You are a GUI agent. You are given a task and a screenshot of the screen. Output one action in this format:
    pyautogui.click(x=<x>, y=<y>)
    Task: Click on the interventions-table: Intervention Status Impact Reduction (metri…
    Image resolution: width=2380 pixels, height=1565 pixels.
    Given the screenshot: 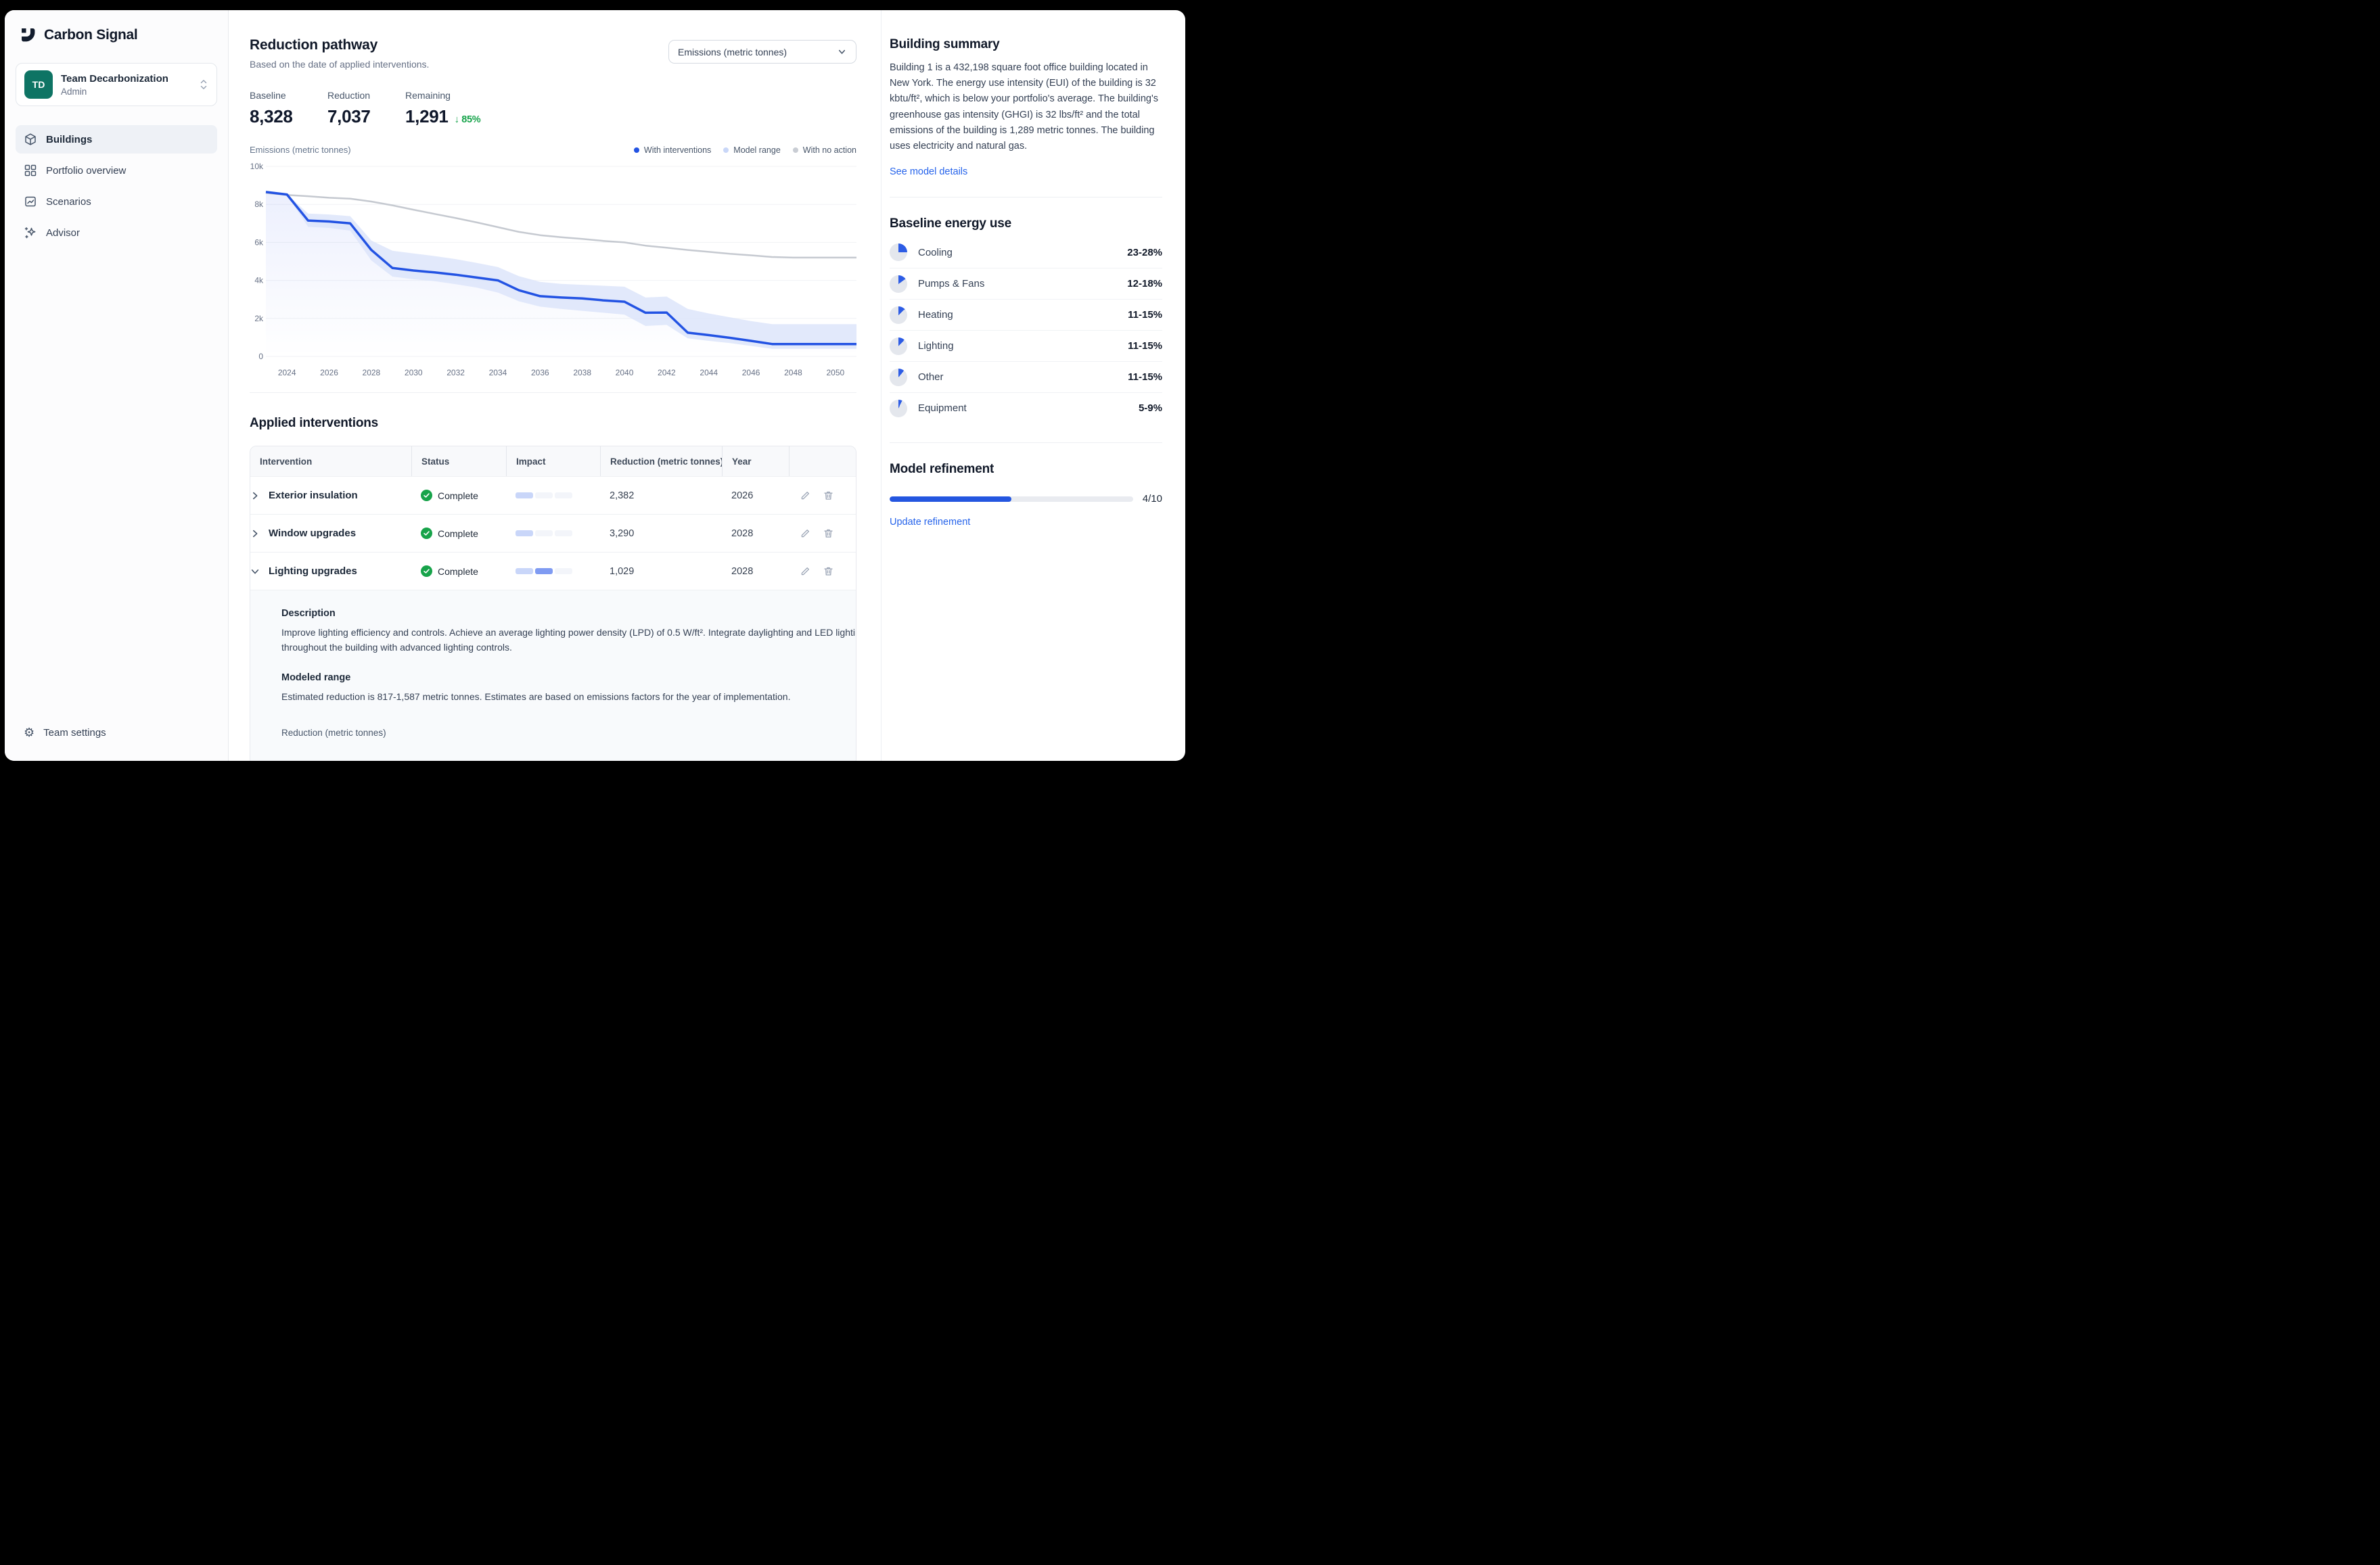 What is the action you would take?
    pyautogui.click(x=553, y=603)
    